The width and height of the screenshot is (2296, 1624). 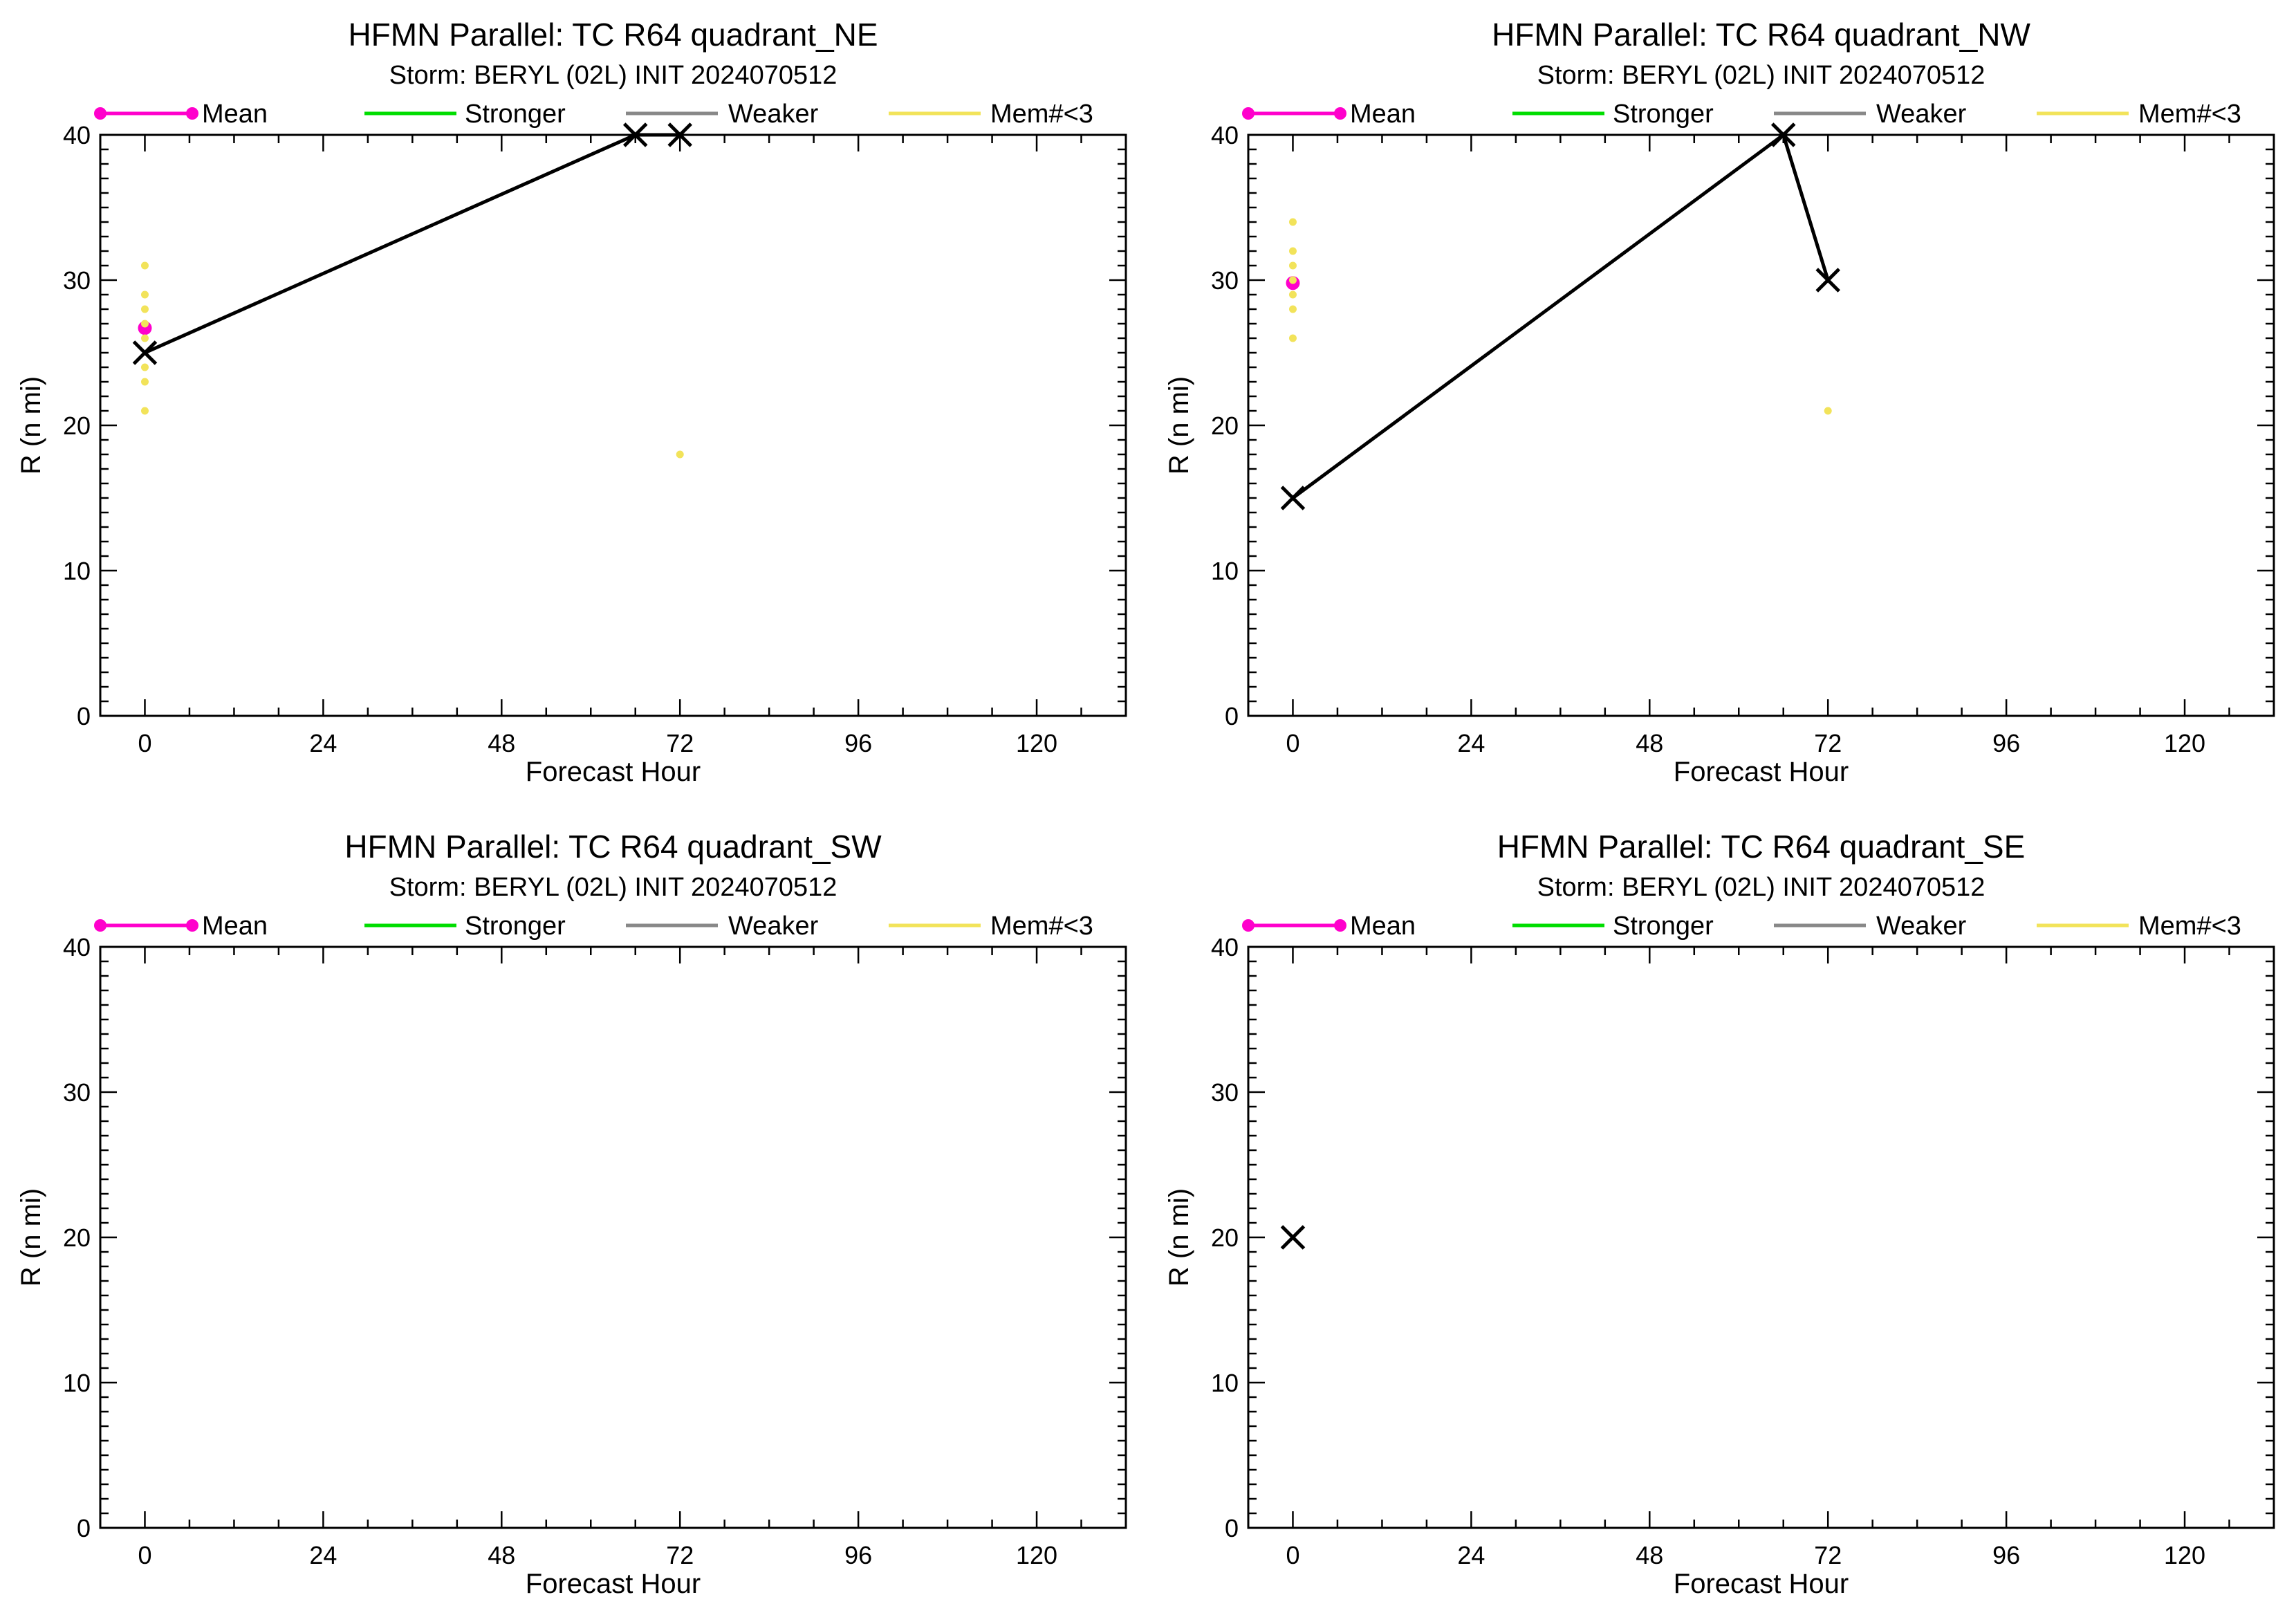 I want to click on chart-title: HFMN Parallel: TC R64 quadrant_SW, so click(x=613, y=847).